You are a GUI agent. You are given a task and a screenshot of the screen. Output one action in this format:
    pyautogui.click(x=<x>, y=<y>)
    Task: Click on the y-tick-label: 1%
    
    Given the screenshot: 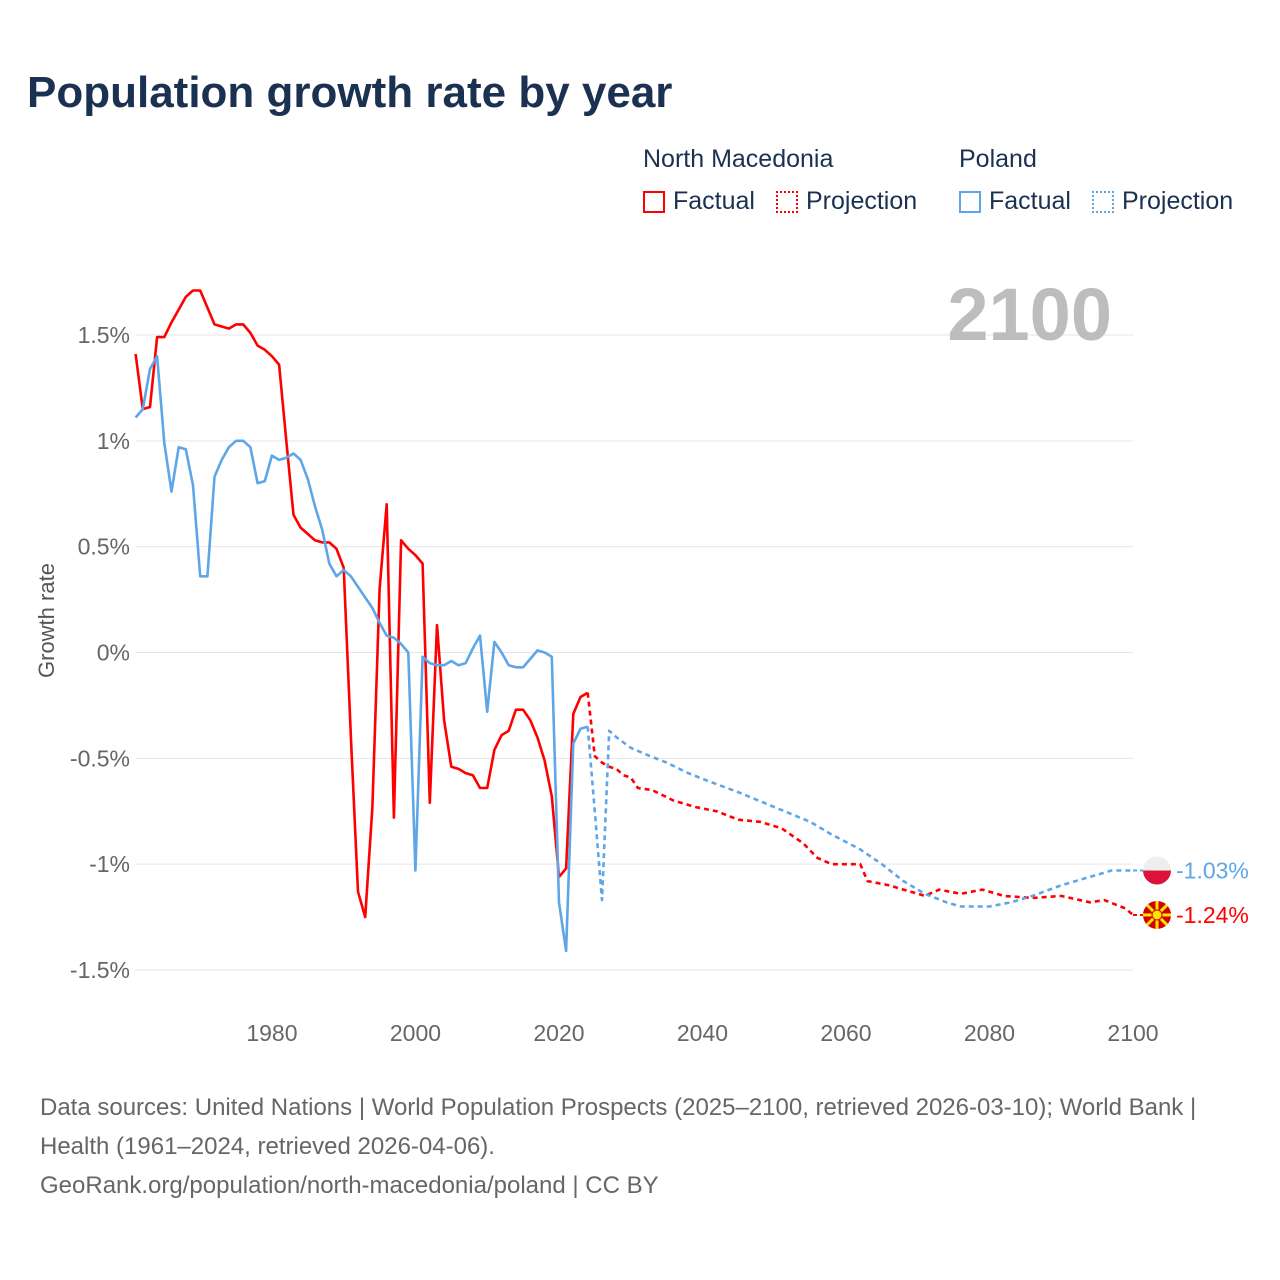 What is the action you would take?
    pyautogui.click(x=113, y=441)
    